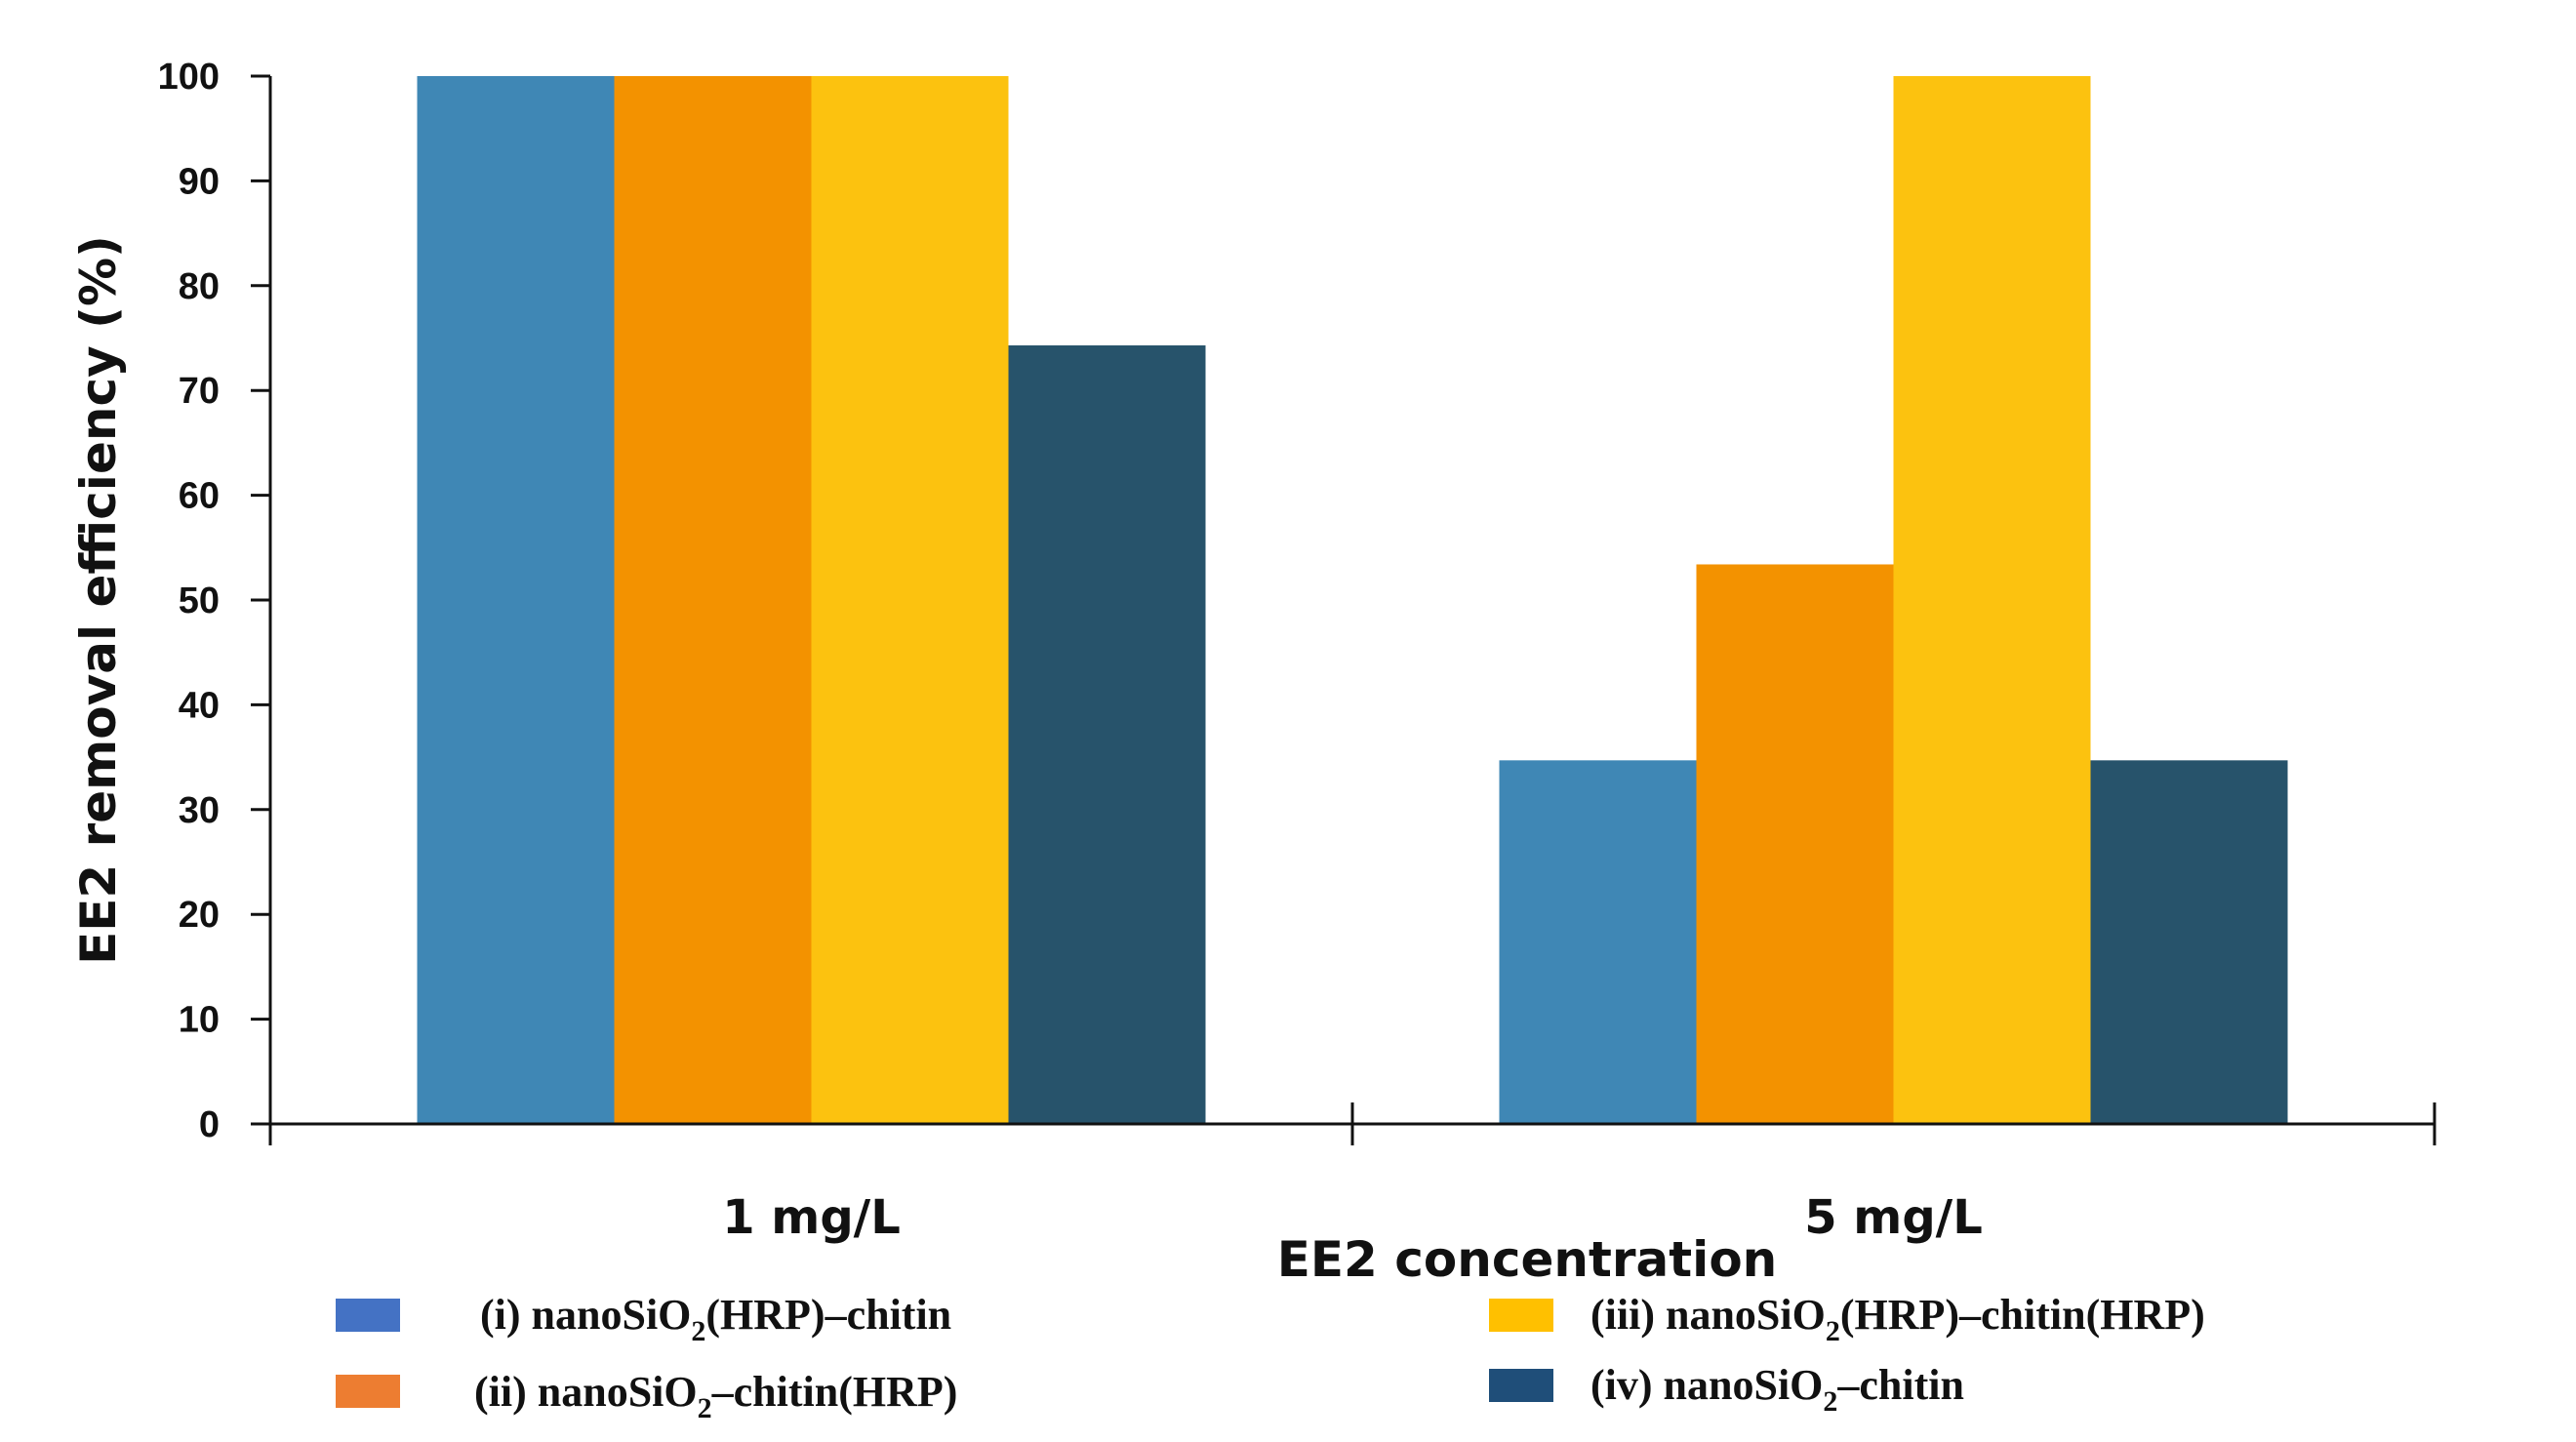 The height and width of the screenshot is (1442, 2576). I want to click on y-tick-label: 20, so click(199, 915).